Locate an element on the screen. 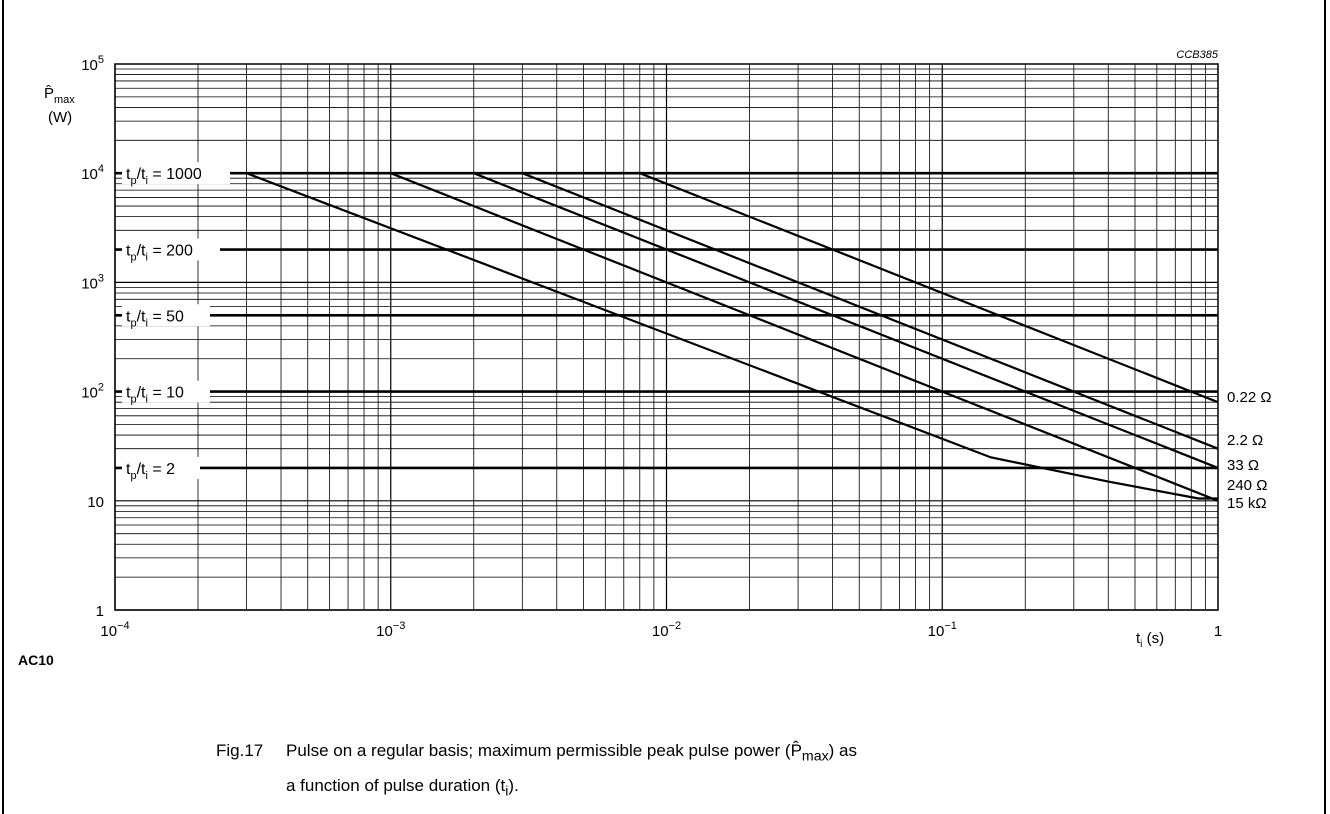 The image size is (1330, 814). duty-label: tp/ti = 10 is located at coordinates (155, 395).